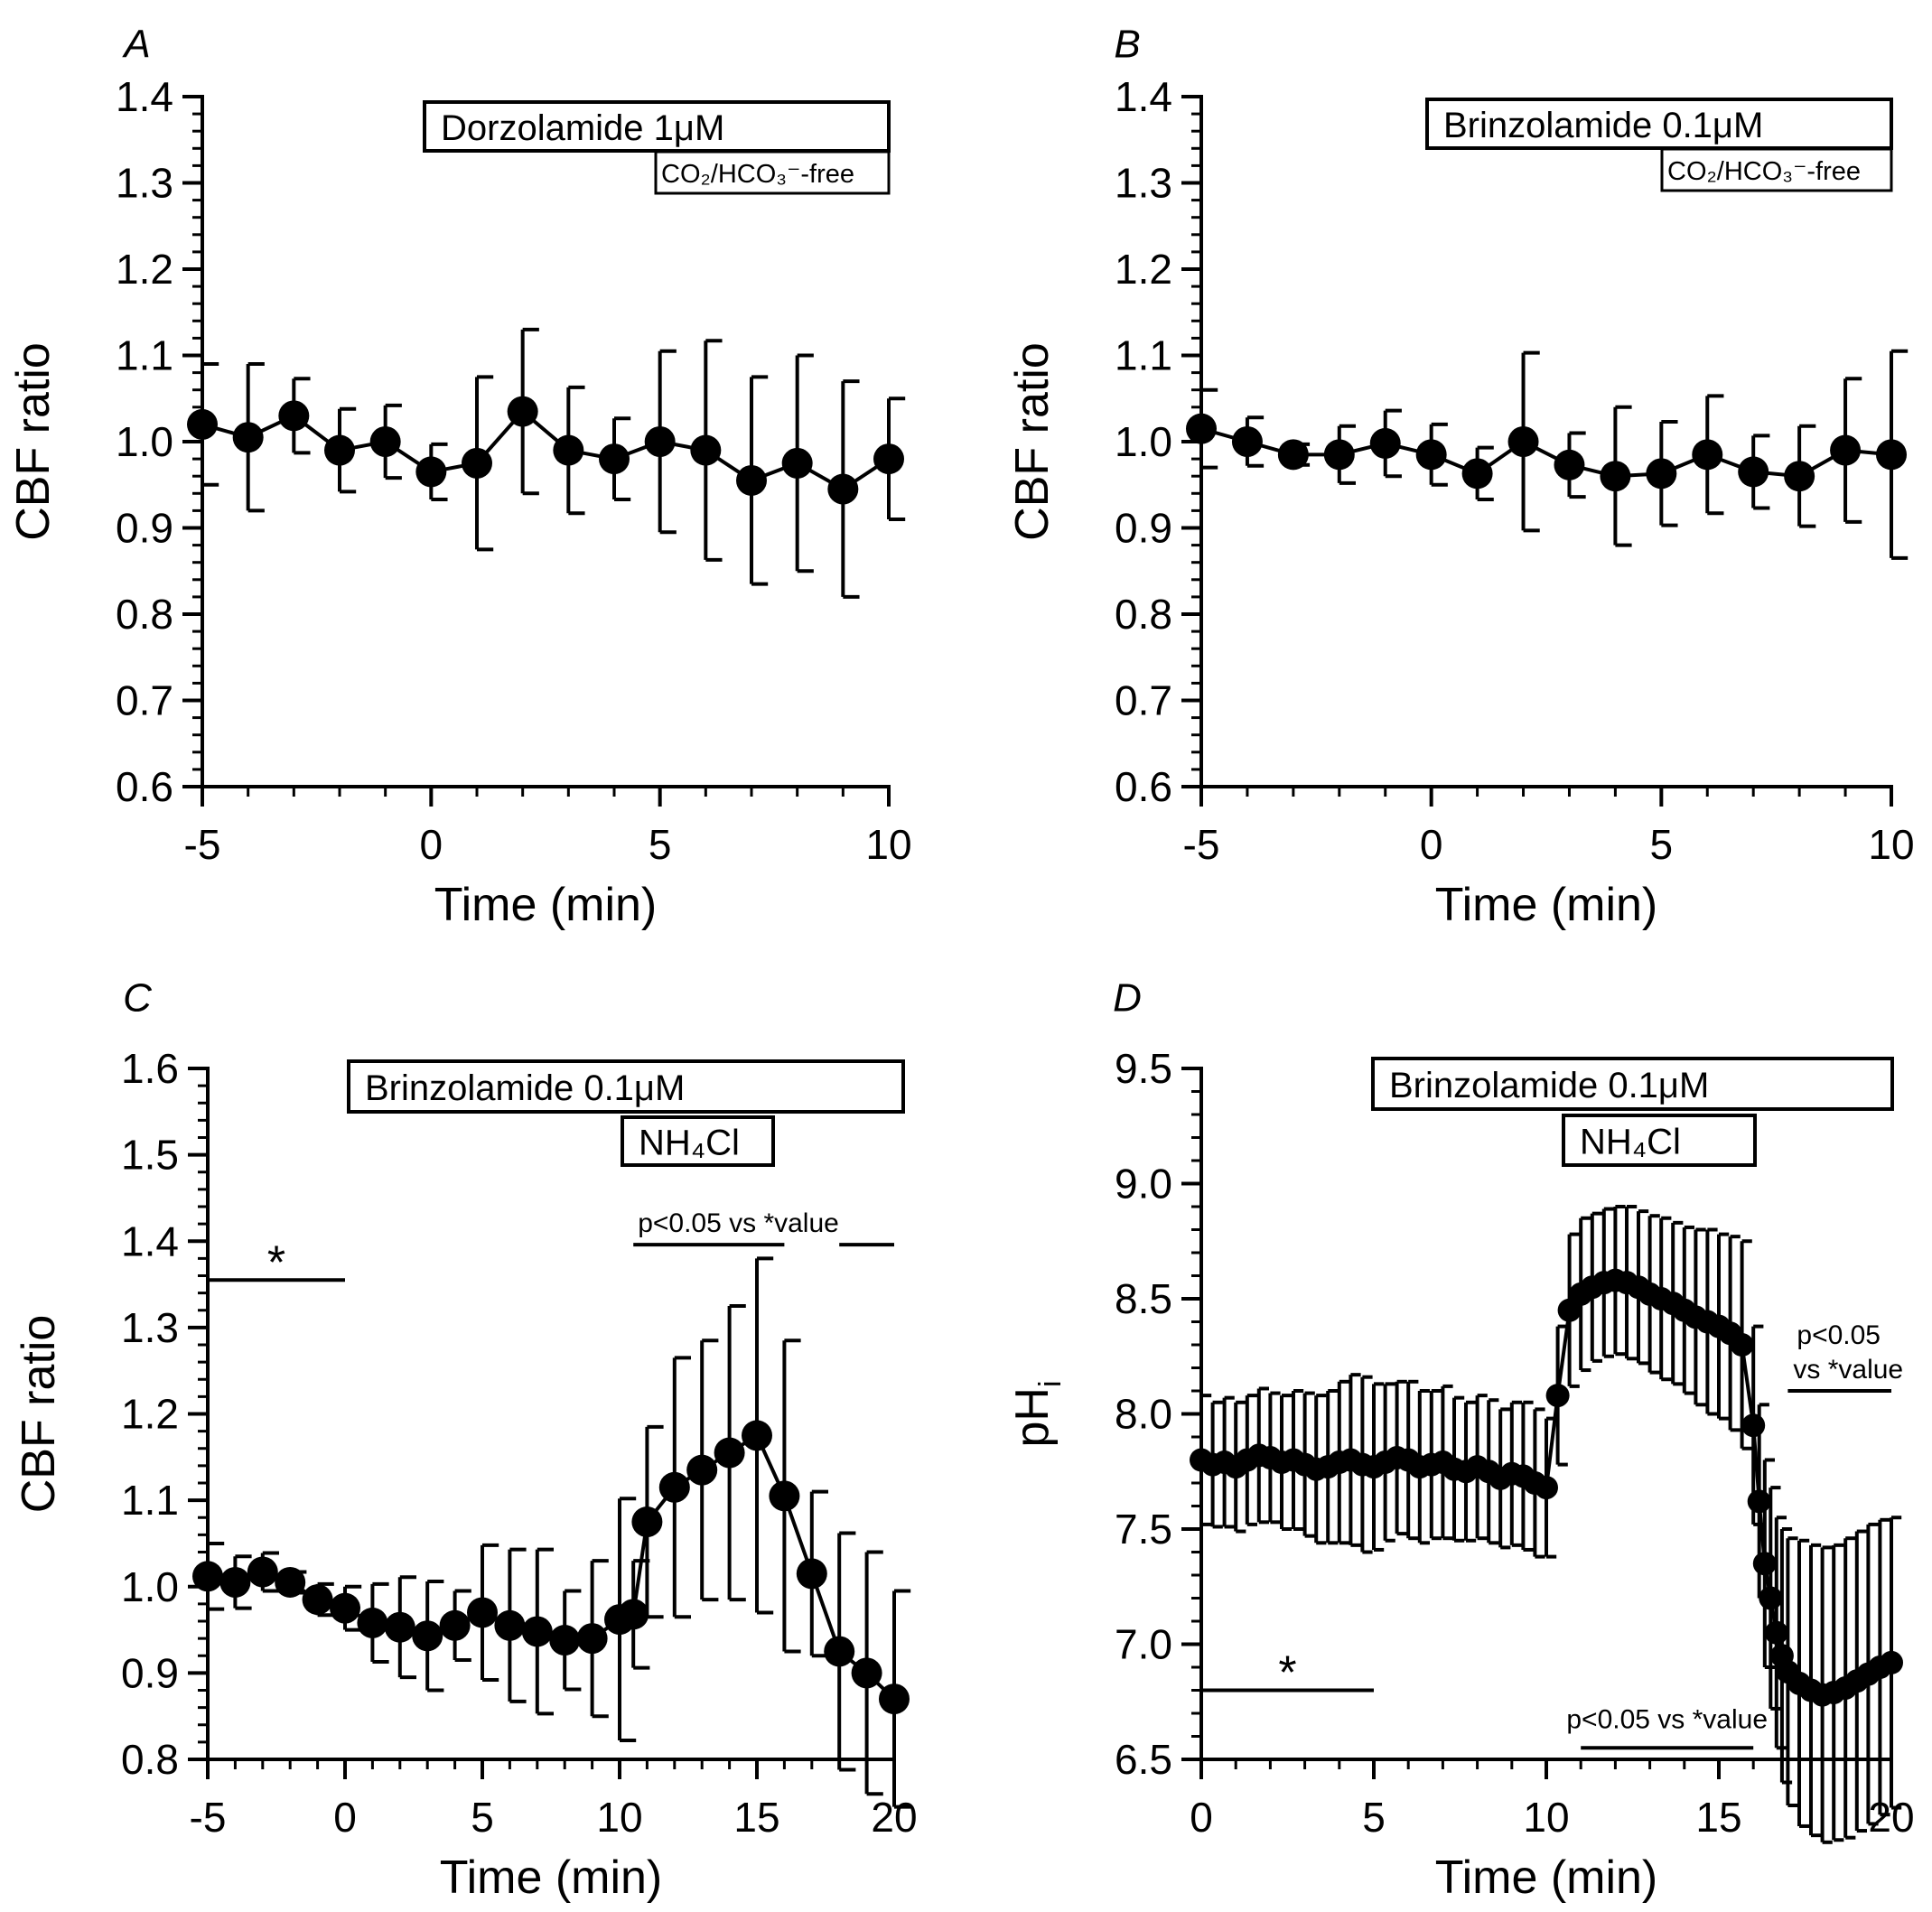 This screenshot has width=1932, height=1912. Describe the element at coordinates (1143, 1184) in the screenshot. I see `y-tick-label: 9.0` at that location.